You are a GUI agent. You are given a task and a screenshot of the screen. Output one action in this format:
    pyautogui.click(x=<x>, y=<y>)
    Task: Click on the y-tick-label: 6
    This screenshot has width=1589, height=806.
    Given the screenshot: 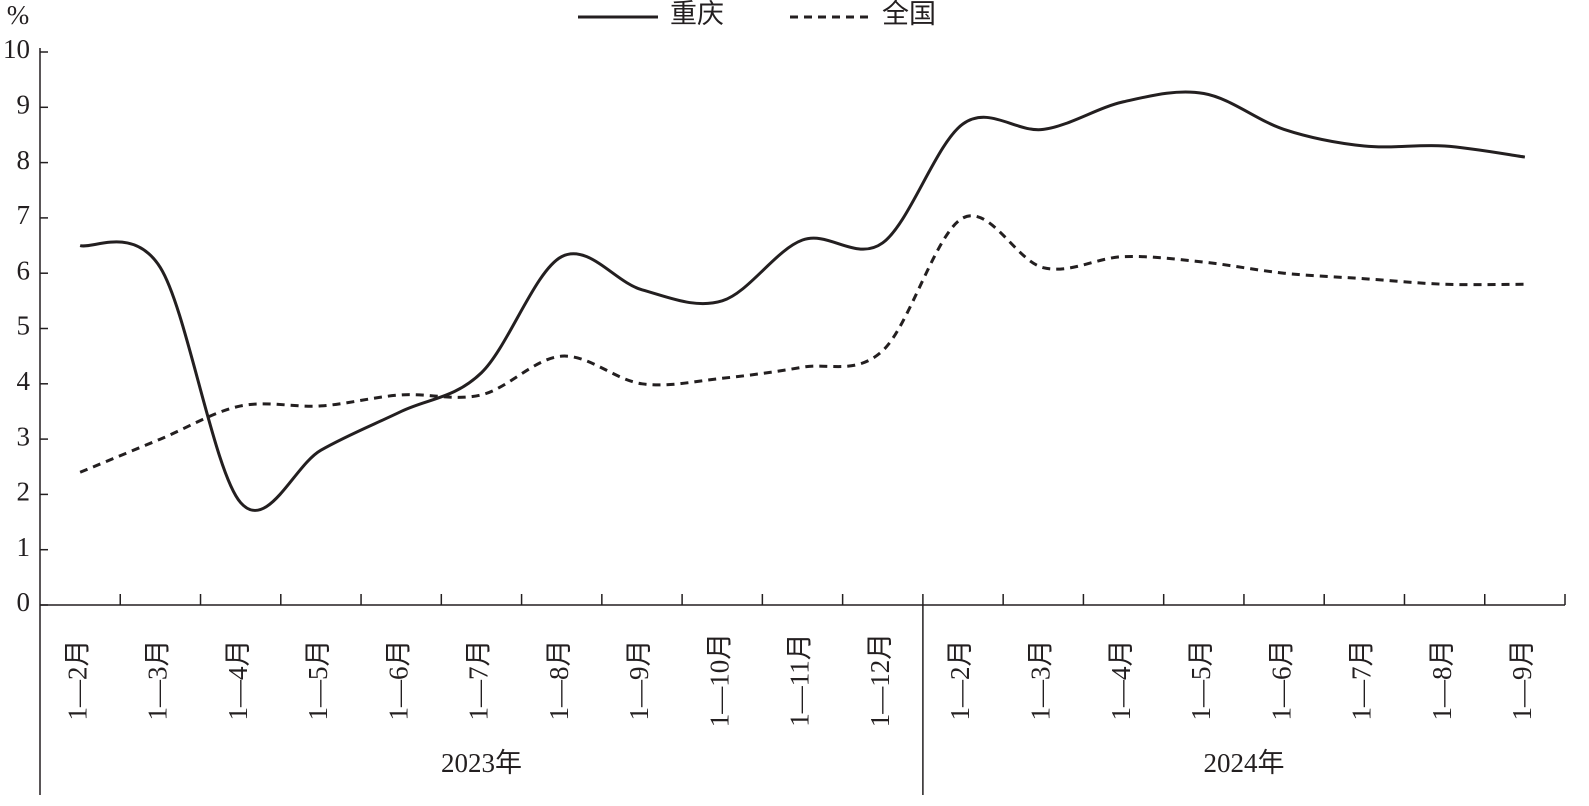 What is the action you would take?
    pyautogui.click(x=24, y=270)
    